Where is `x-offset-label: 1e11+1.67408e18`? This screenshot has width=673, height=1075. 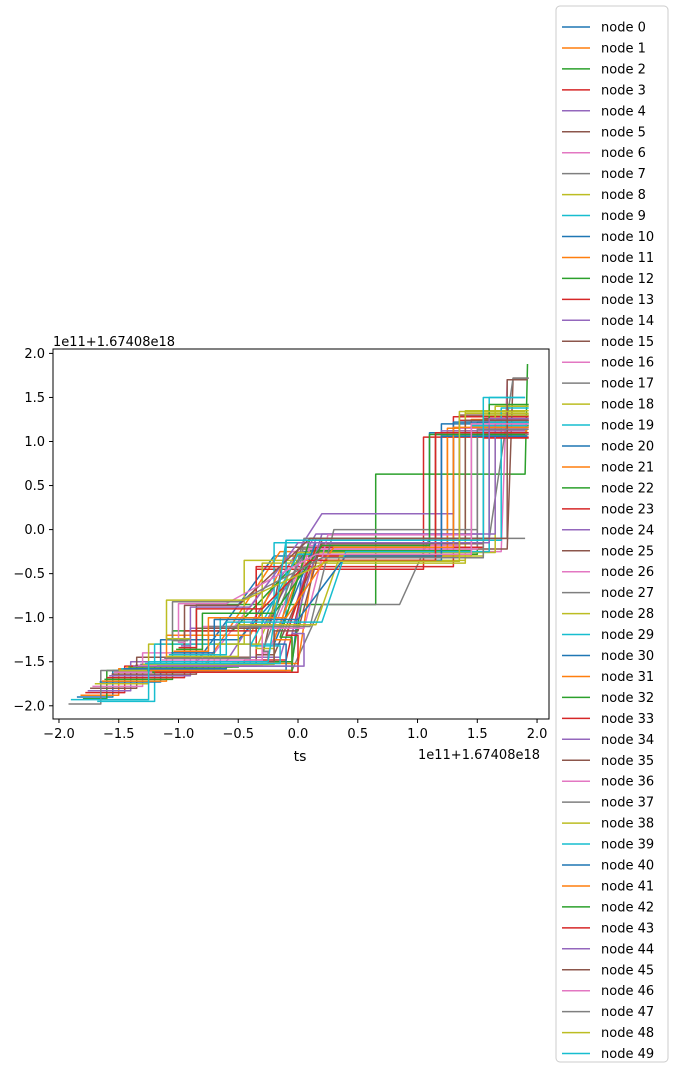 x-offset-label: 1e11+1.67408e18 is located at coordinates (479, 755).